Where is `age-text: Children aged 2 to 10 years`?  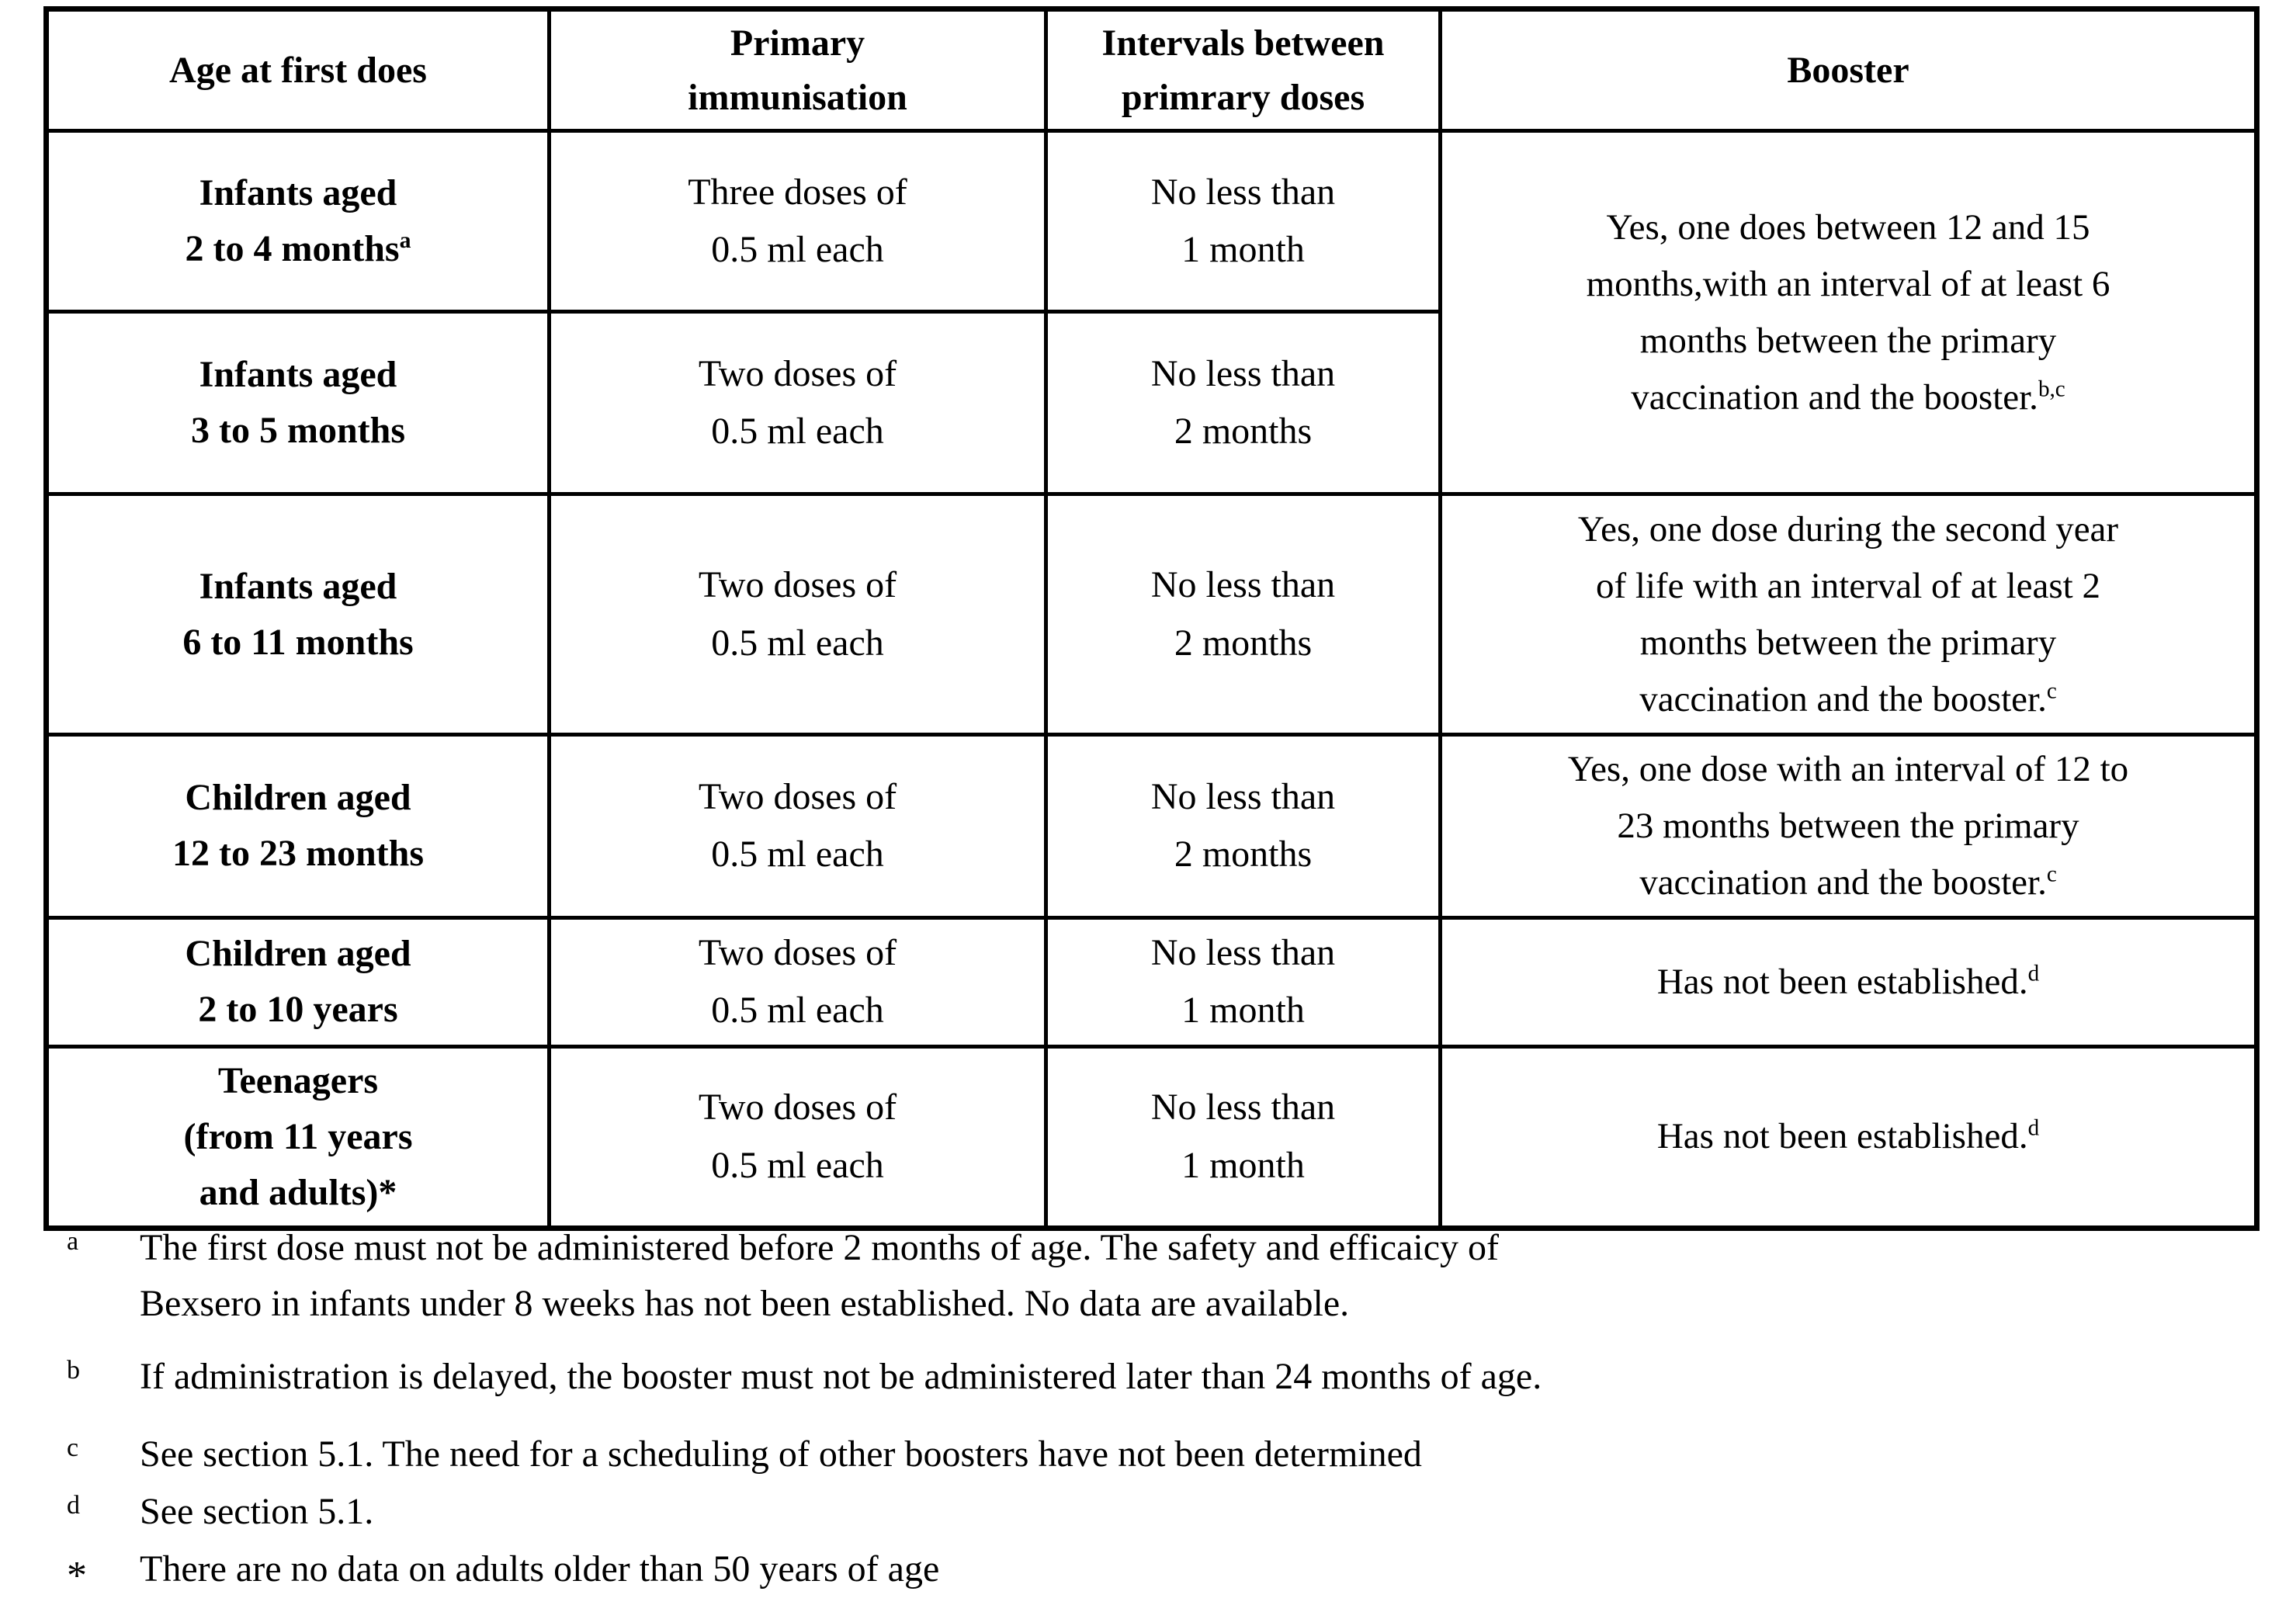 age-text: Children aged 2 to 10 years is located at coordinates (298, 982).